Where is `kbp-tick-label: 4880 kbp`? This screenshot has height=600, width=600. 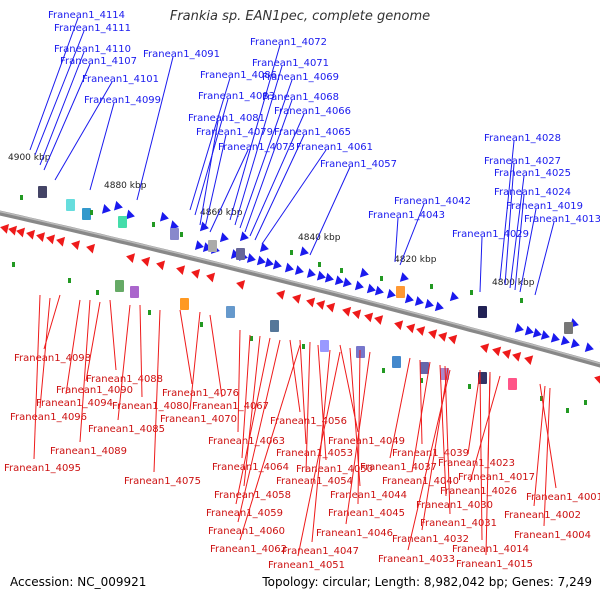 kbp-tick-label: 4880 kbp is located at coordinates (125, 186).